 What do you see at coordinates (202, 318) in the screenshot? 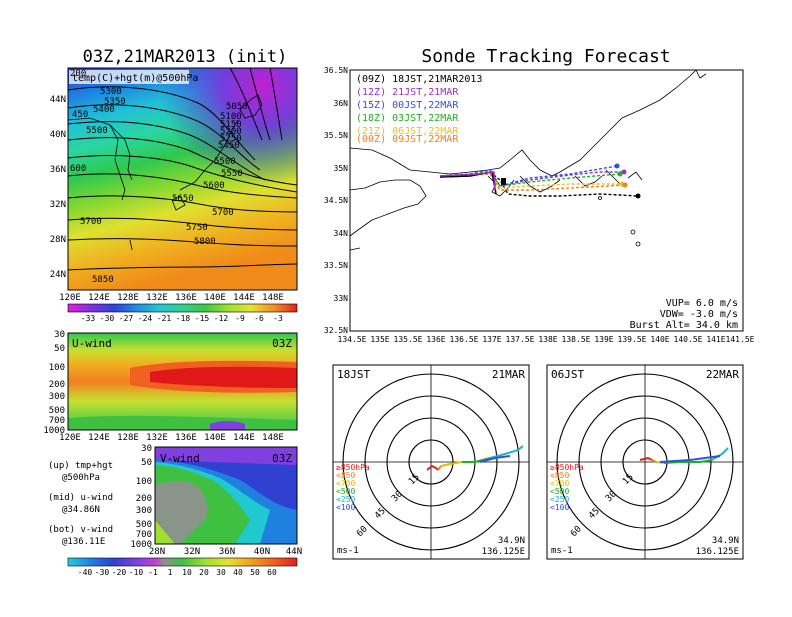
I see `colorbar-label: -15` at bounding box center [202, 318].